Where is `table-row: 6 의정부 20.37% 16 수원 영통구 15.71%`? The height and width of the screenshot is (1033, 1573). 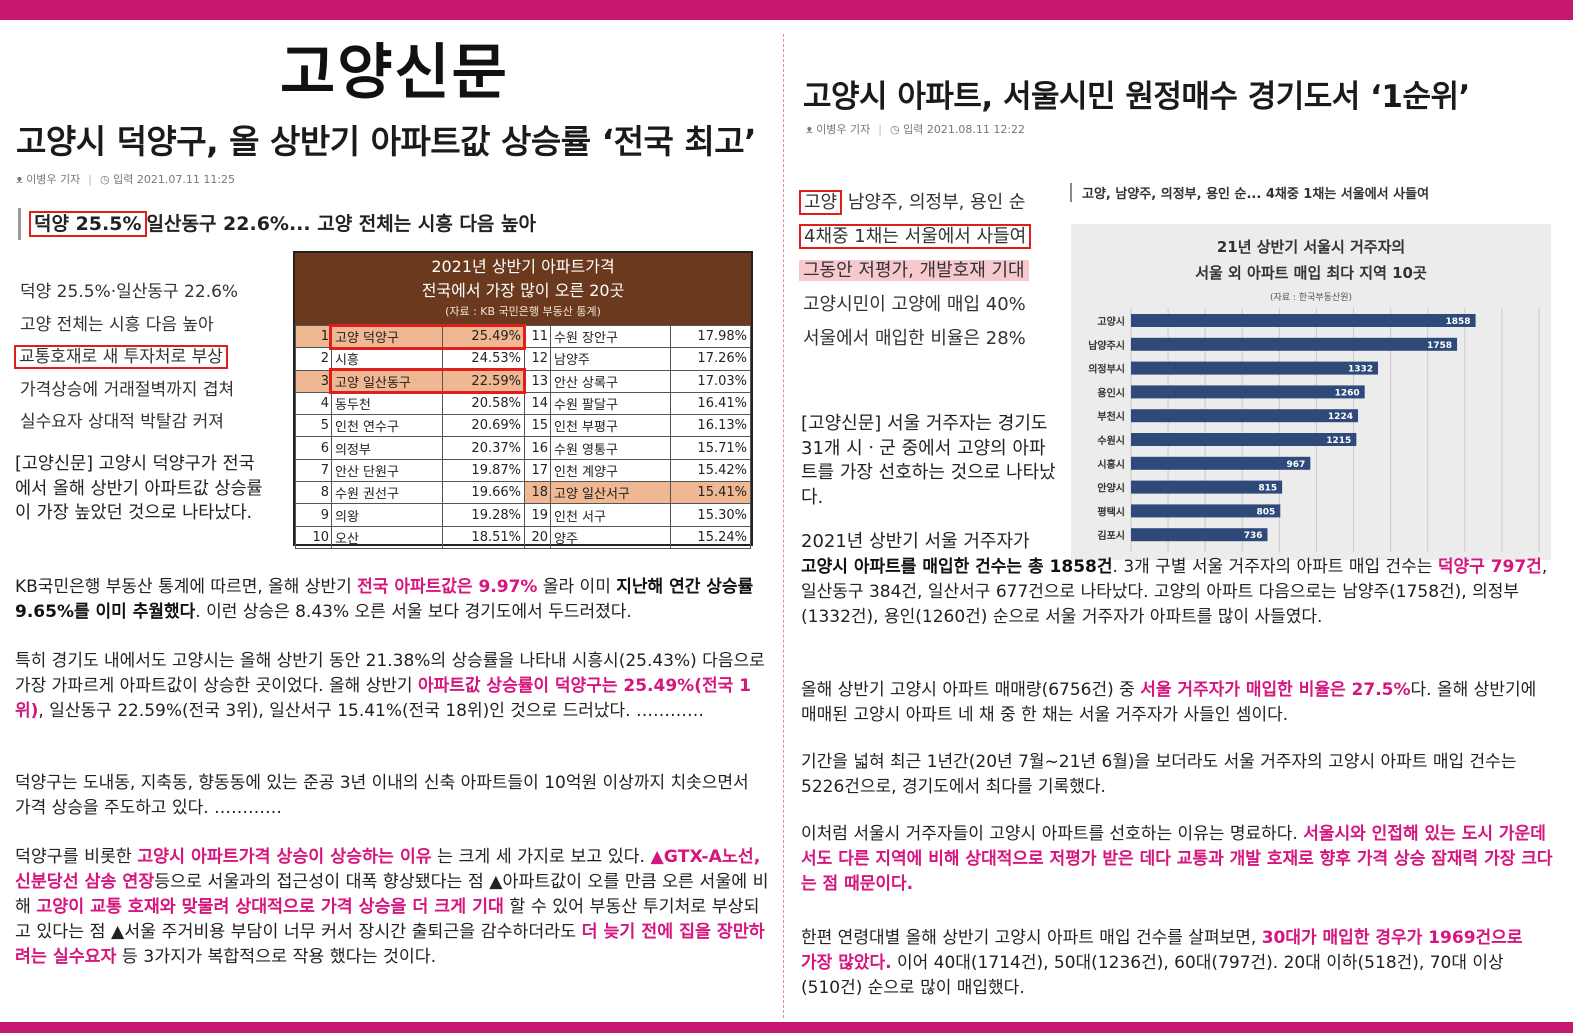
table-row: 6 의정부 20.37% 16 수원 영통구 15.71% is located at coordinates (523, 448).